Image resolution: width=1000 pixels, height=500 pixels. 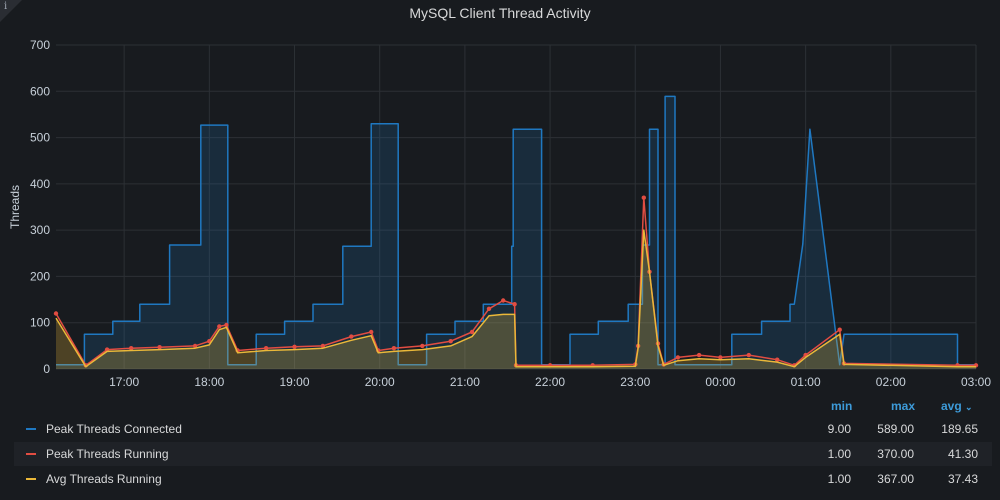 What do you see at coordinates (15, 207) in the screenshot?
I see `y-axis-label: Threads` at bounding box center [15, 207].